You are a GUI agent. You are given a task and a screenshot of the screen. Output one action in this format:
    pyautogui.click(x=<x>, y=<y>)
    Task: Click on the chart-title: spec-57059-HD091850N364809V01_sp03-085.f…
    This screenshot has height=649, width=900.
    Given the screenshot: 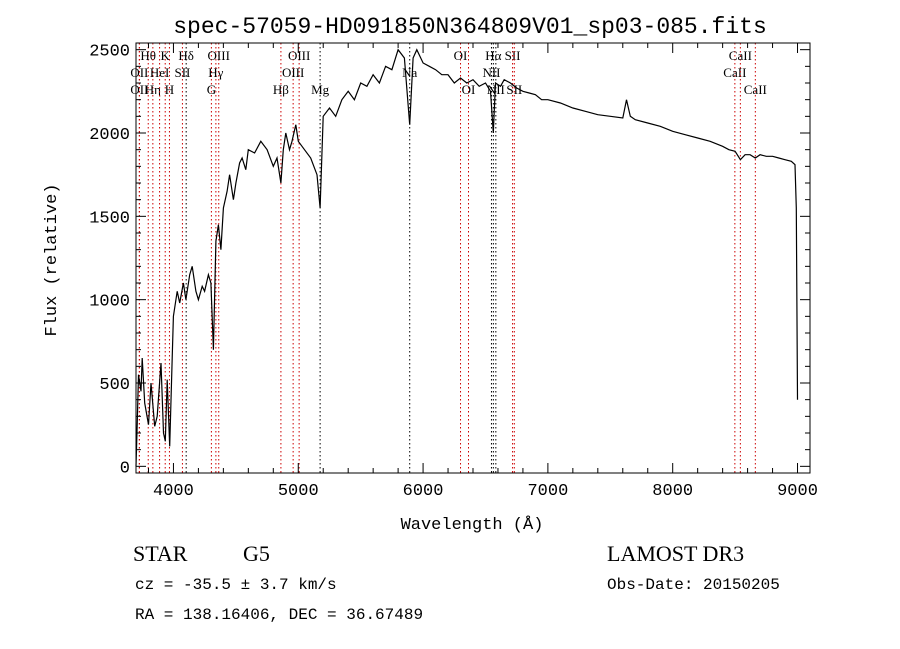 What is the action you would take?
    pyautogui.click(x=470, y=27)
    